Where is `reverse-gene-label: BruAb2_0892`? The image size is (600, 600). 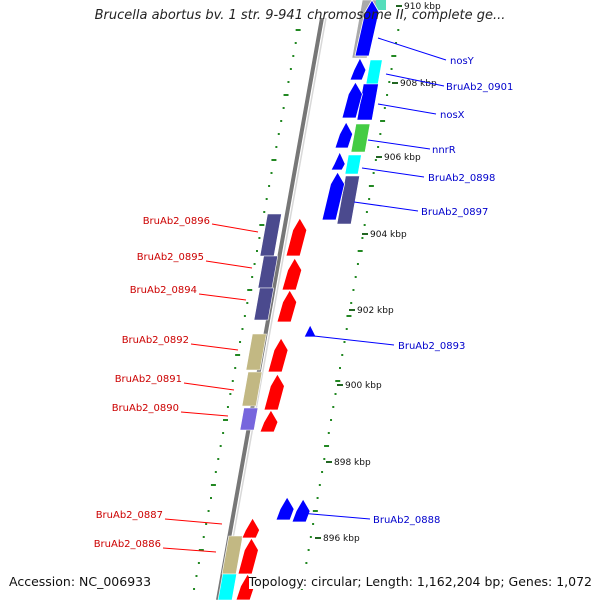 reverse-gene-label: BruAb2_0892 is located at coordinates (155, 340).